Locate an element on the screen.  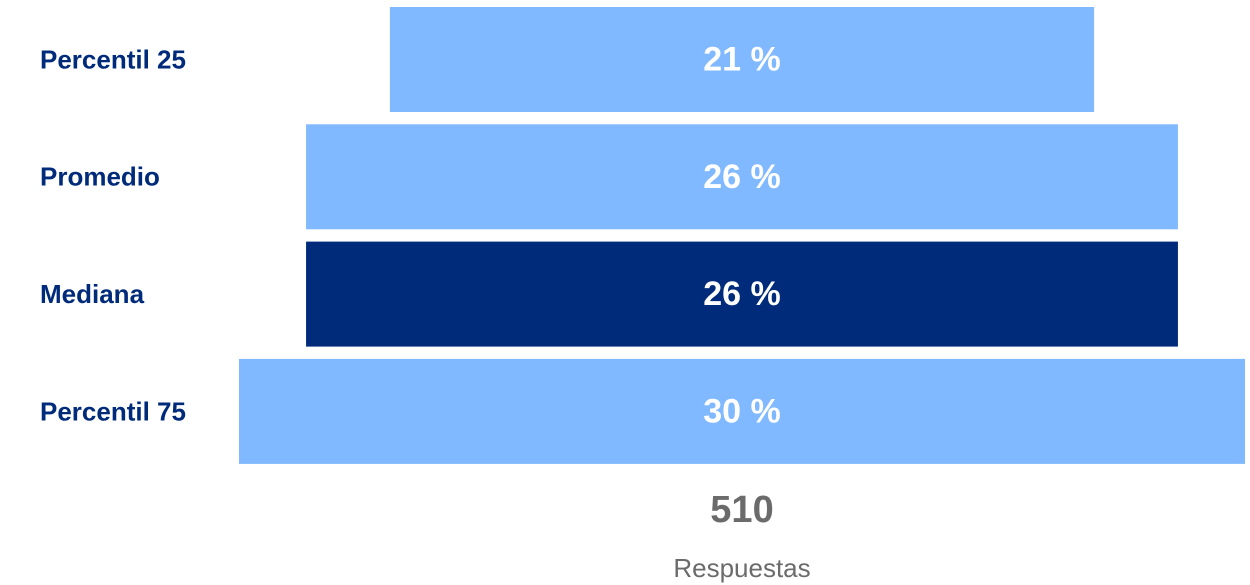
category-label: Mediana is located at coordinates (92, 294).